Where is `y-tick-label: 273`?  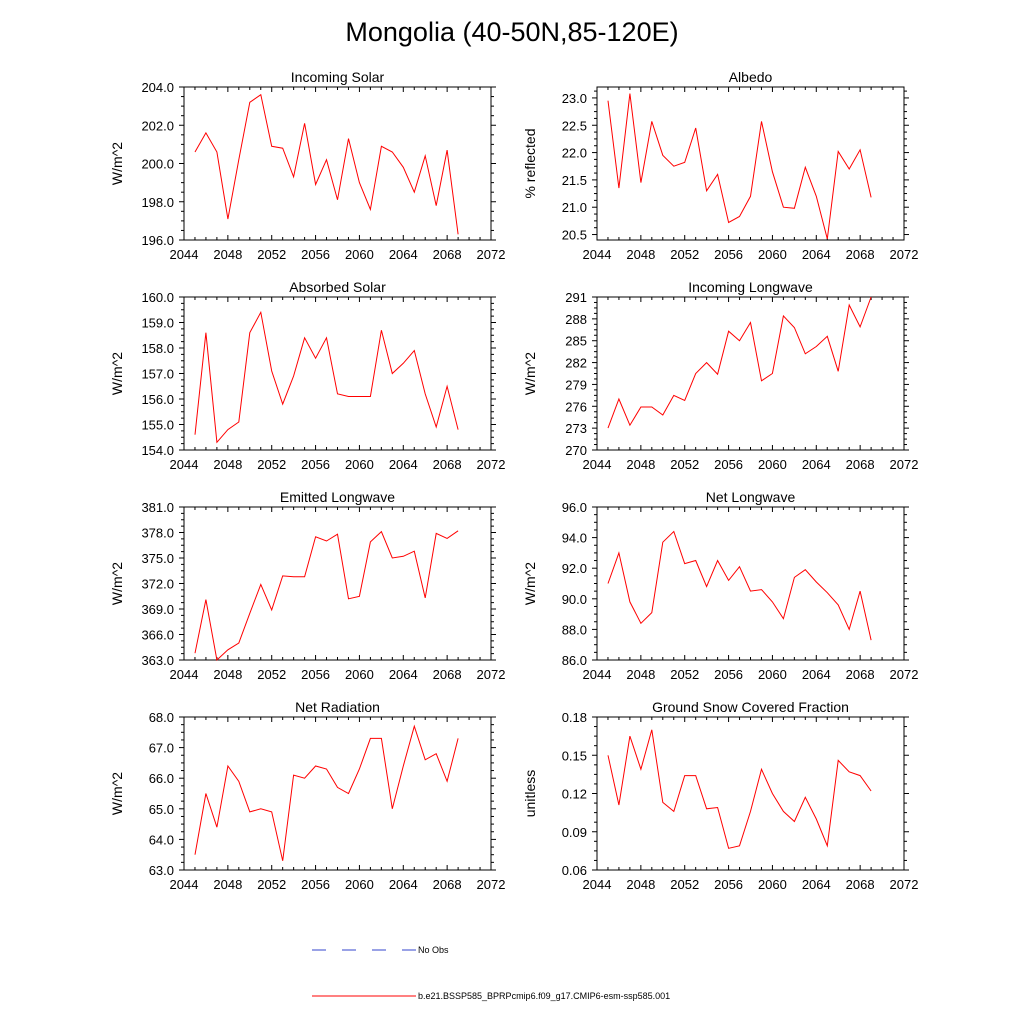
y-tick-label: 273 is located at coordinates (576, 428).